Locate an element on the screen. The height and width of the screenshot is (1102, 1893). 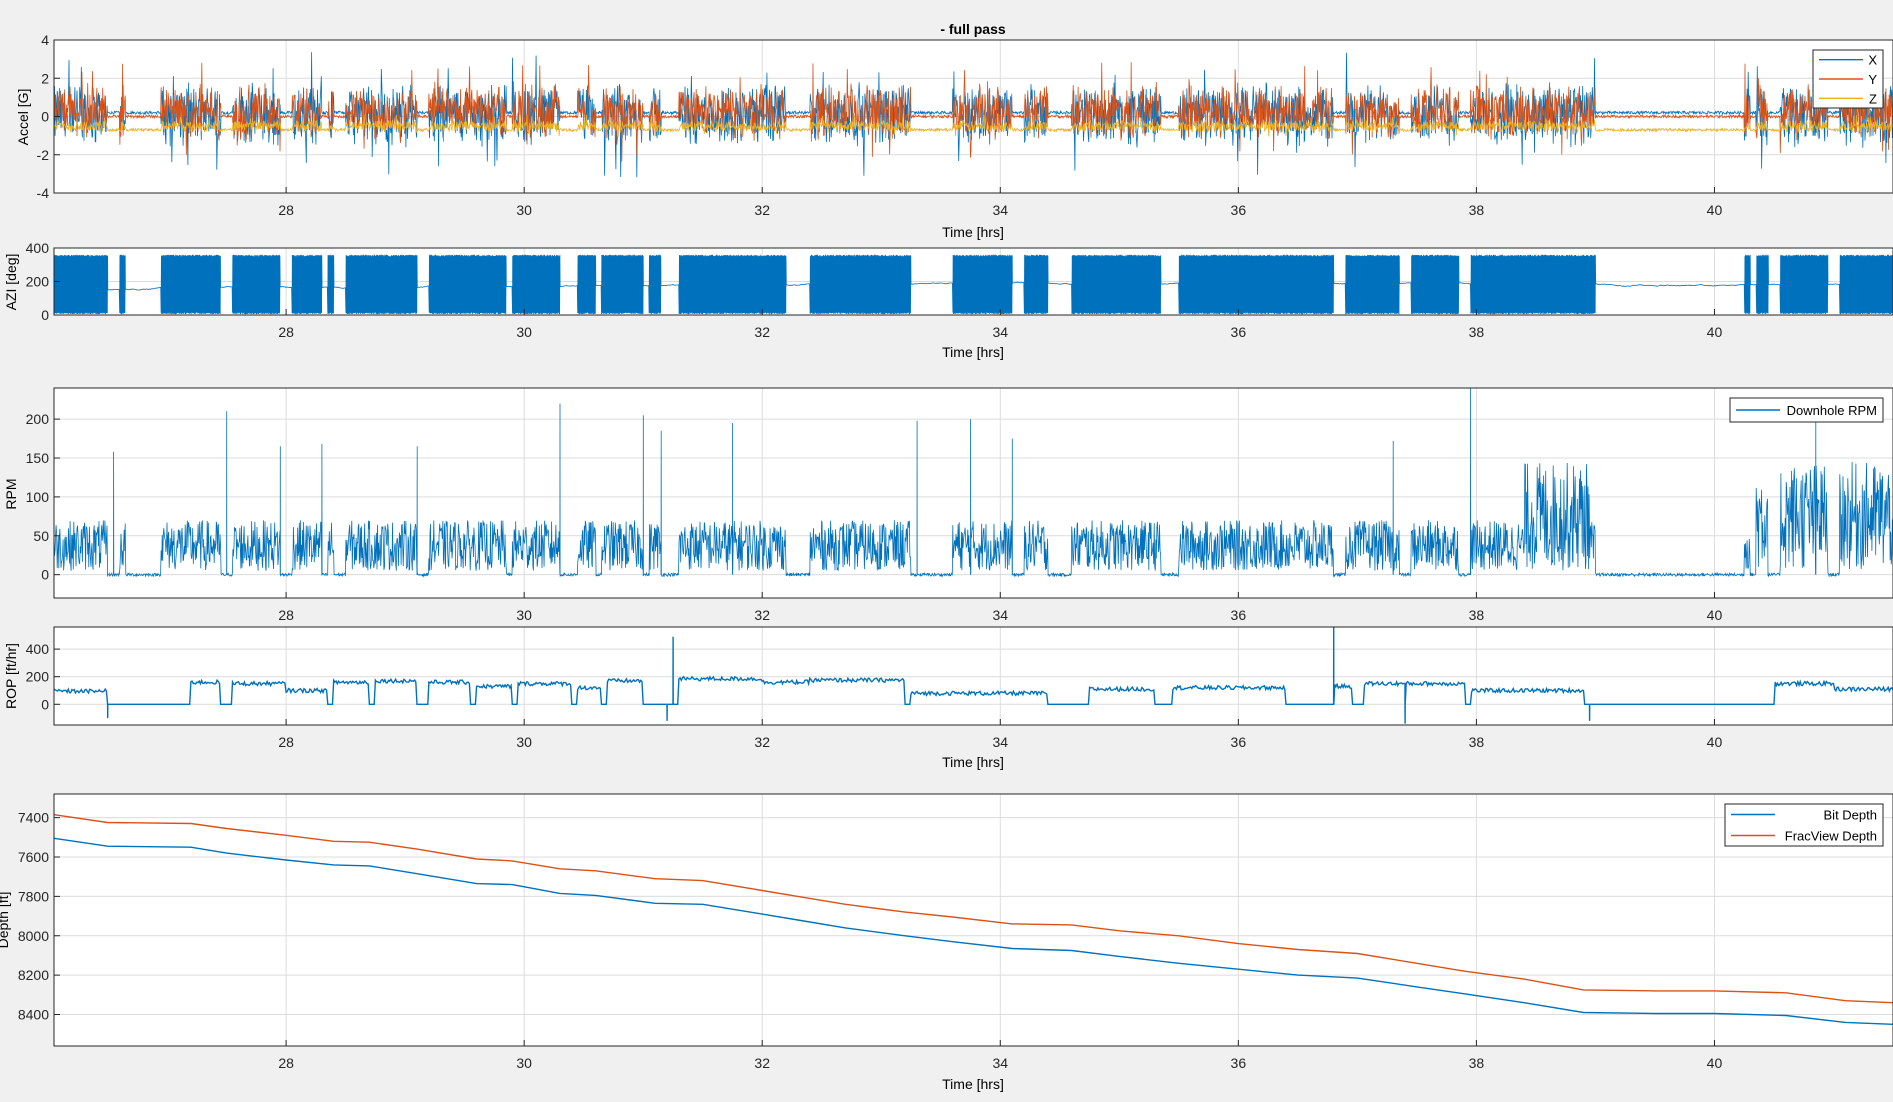
azi-series is located at coordinates (973, 284).